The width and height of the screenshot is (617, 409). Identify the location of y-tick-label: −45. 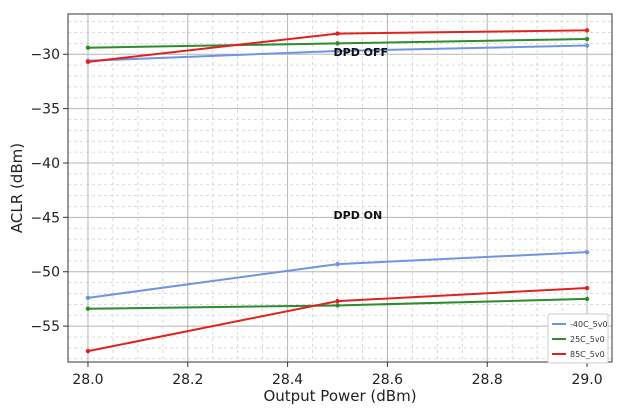
(45, 218).